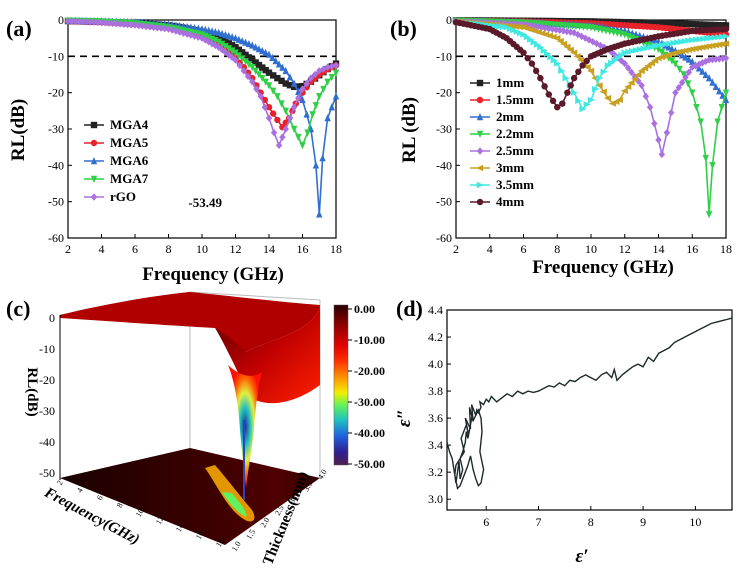 This screenshot has width=748, height=573. I want to click on z-tick-label: -50, so click(47, 473).